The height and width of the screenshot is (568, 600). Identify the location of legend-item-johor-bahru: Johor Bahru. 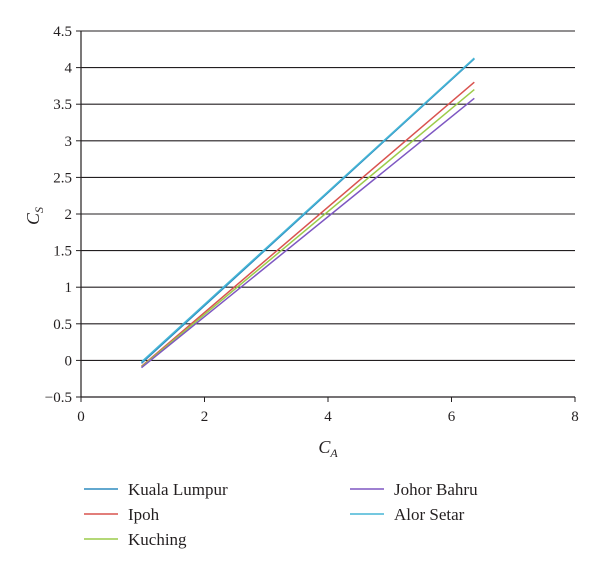
(414, 489).